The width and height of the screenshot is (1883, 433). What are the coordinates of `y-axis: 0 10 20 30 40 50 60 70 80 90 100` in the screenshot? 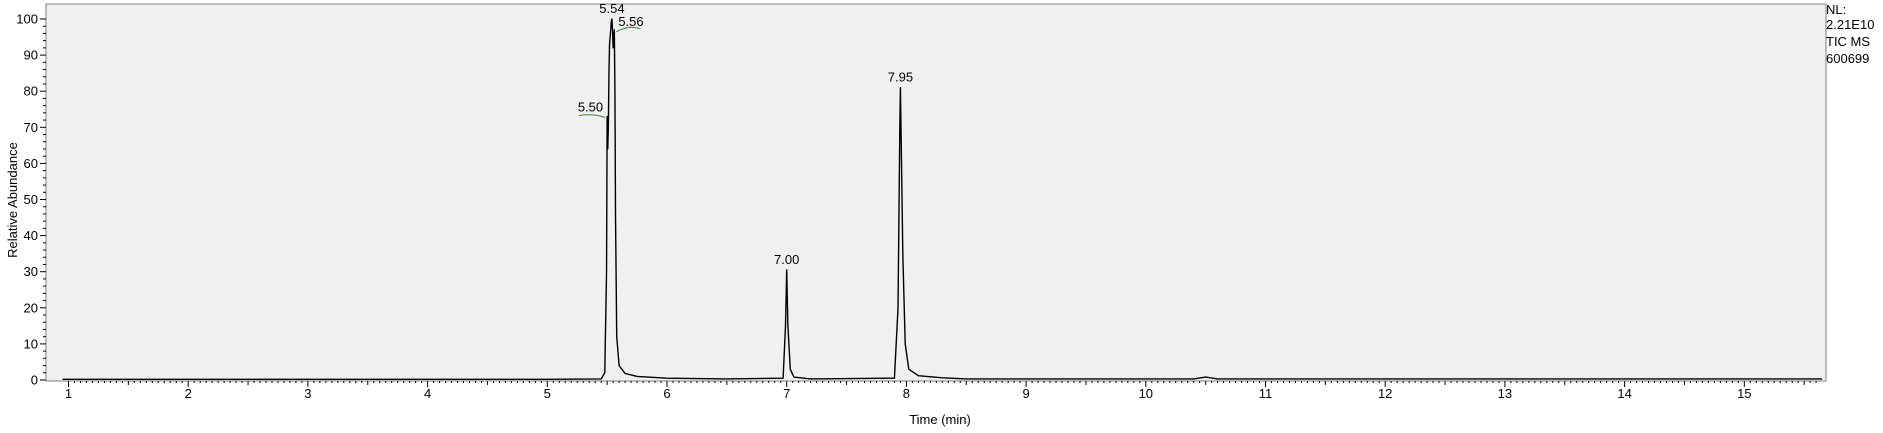 It's located at (31, 200).